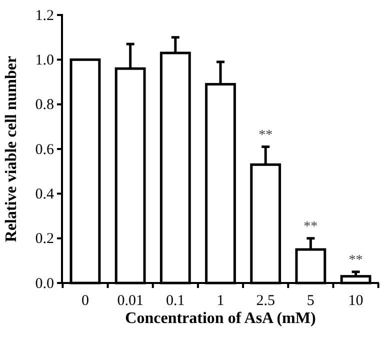 Image resolution: width=387 pixels, height=343 pixels. Describe the element at coordinates (356, 301) in the screenshot. I see `x-tick-label: 10` at that location.